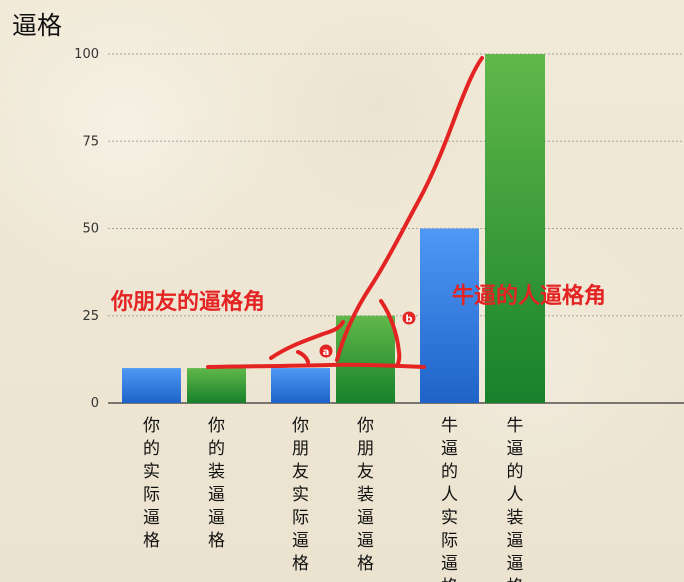 Image resolution: width=684 pixels, height=582 pixels. What do you see at coordinates (37, 25) in the screenshot?
I see `chart-title: 逼格` at bounding box center [37, 25].